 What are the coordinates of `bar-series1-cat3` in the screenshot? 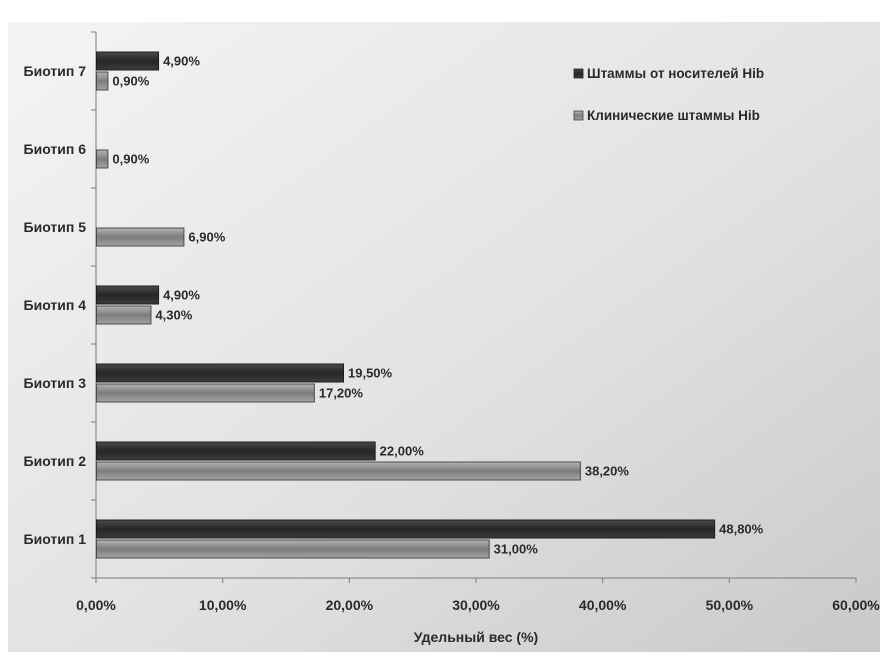 It's located at (220, 373).